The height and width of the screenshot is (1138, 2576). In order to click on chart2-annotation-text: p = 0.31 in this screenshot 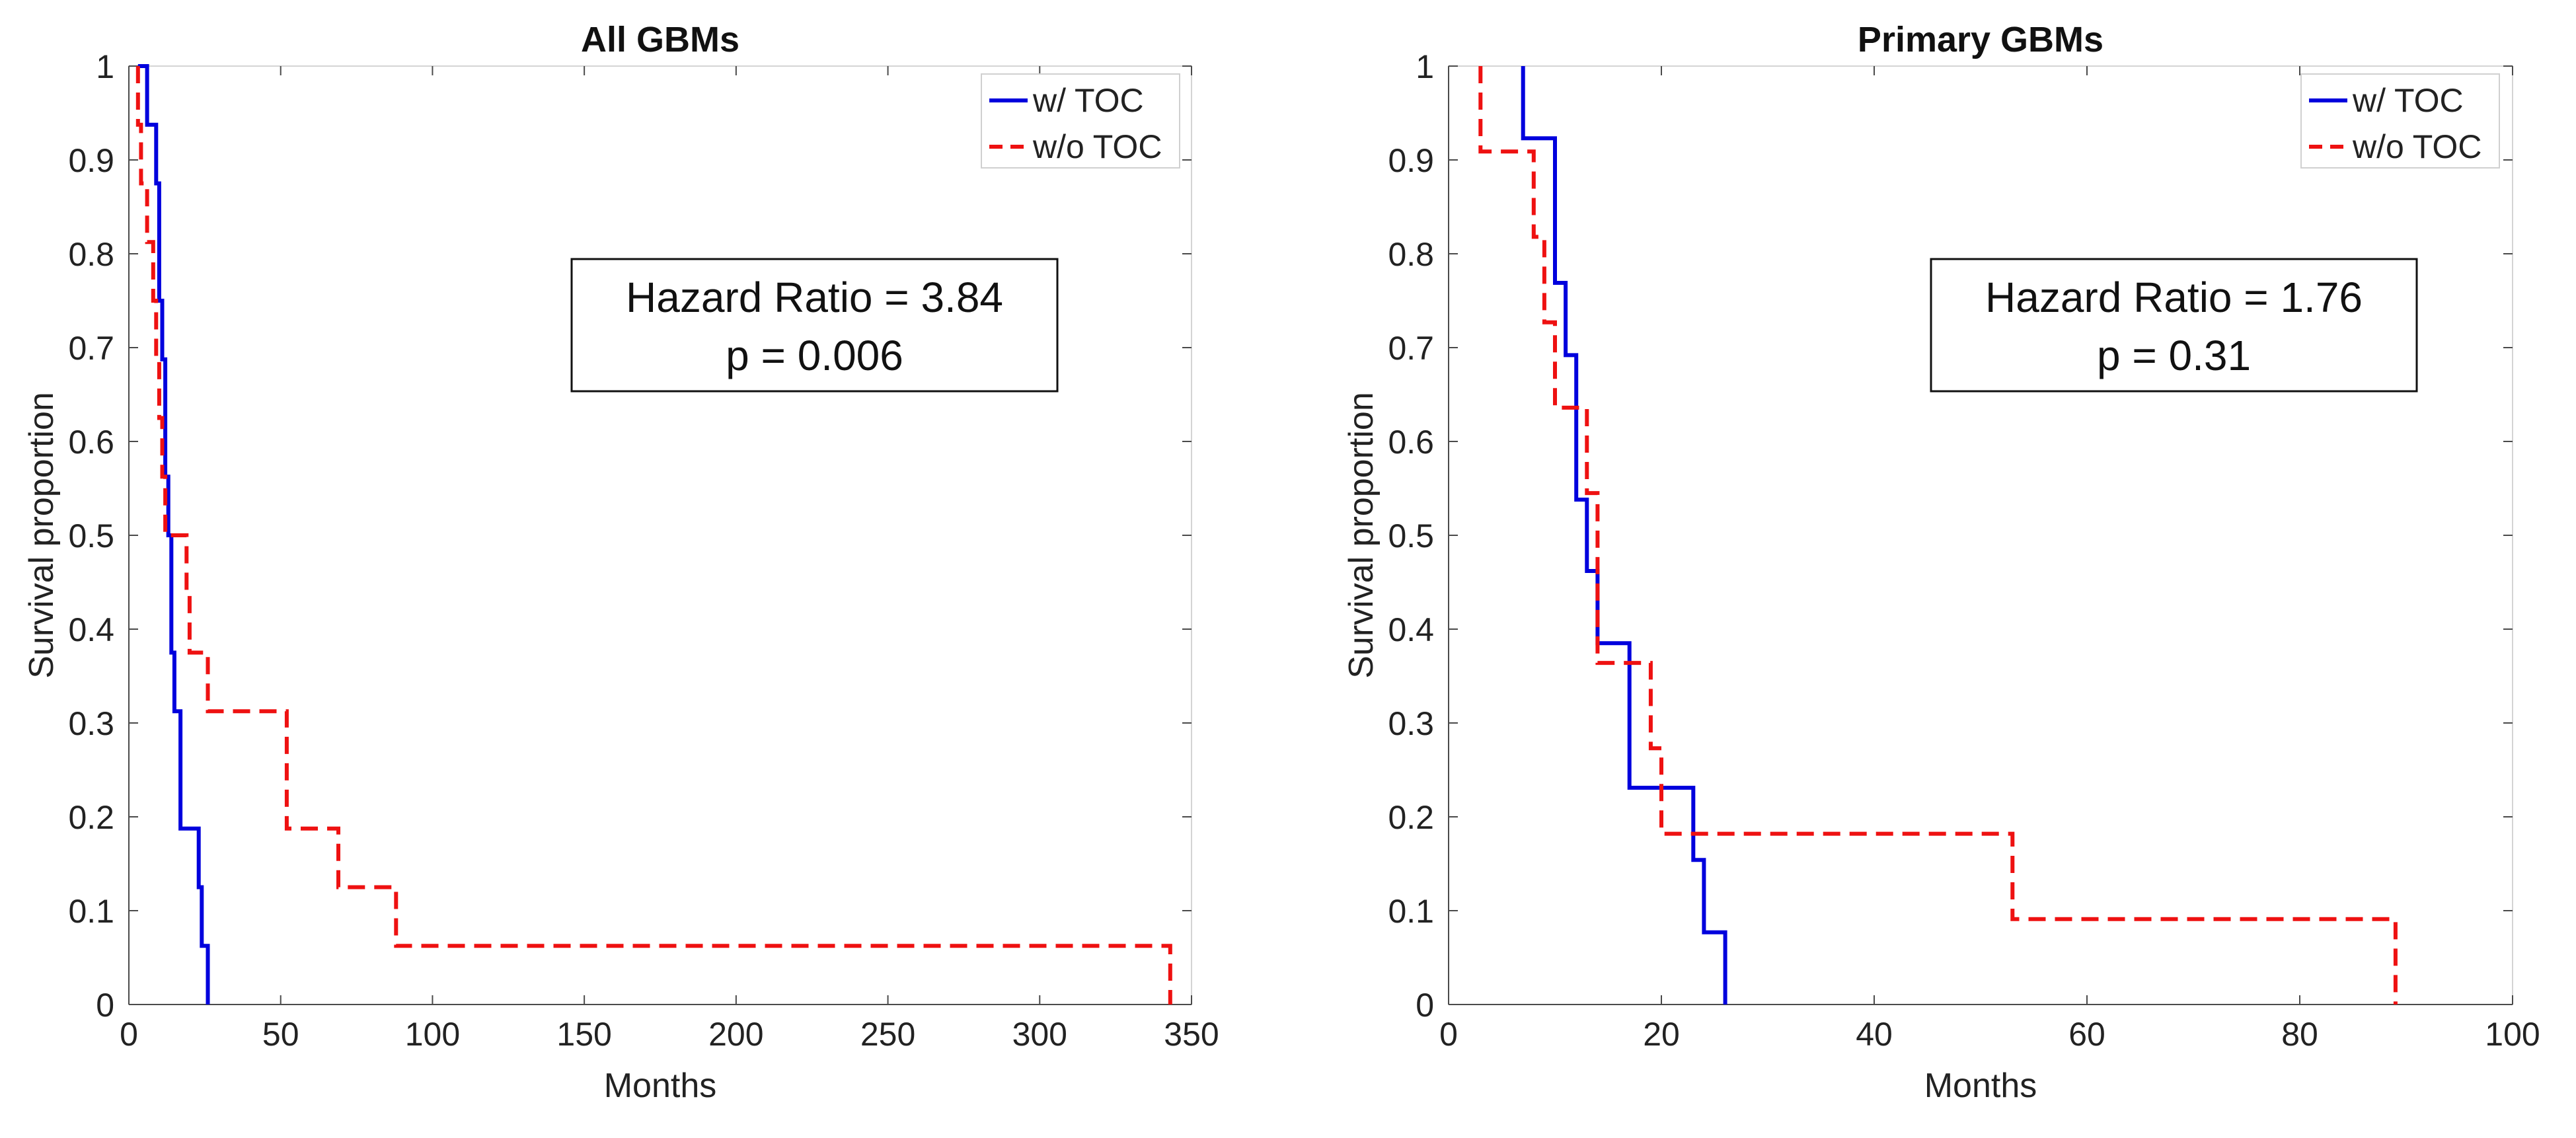, I will do `click(2174, 356)`.